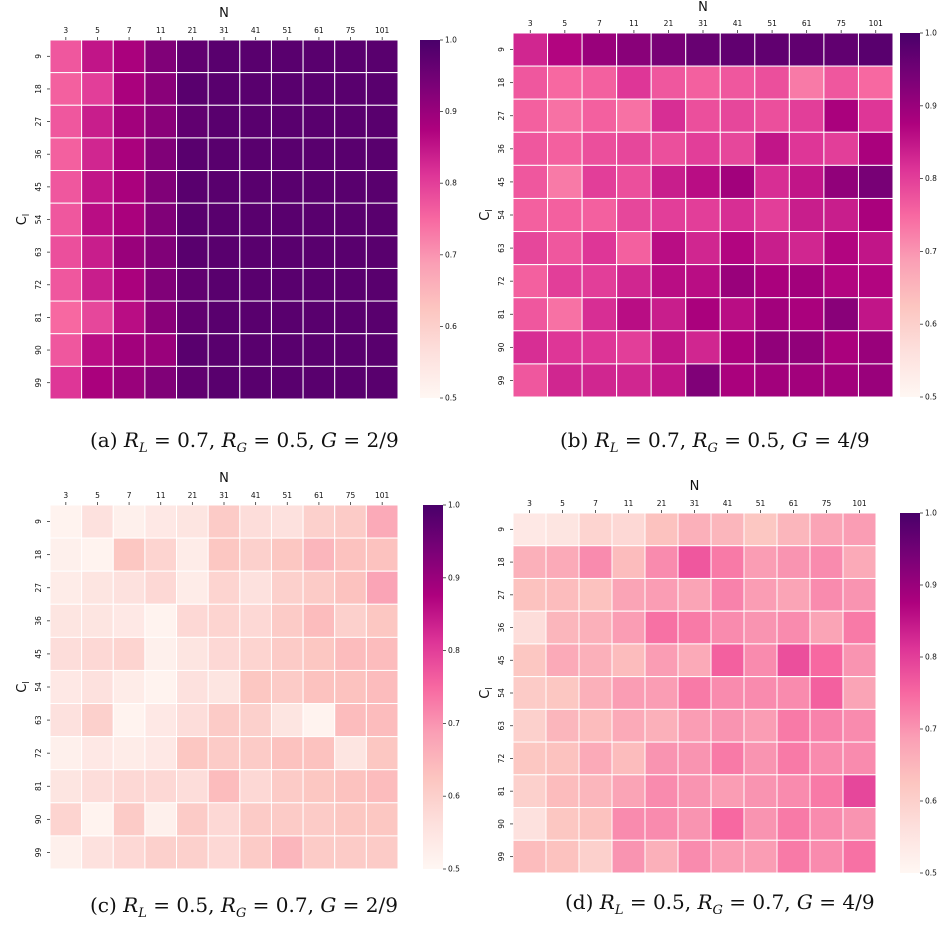 Image resolution: width=940 pixels, height=943 pixels. Describe the element at coordinates (931, 33) in the screenshot. I see `colorbar-tick-label: 1.0` at that location.